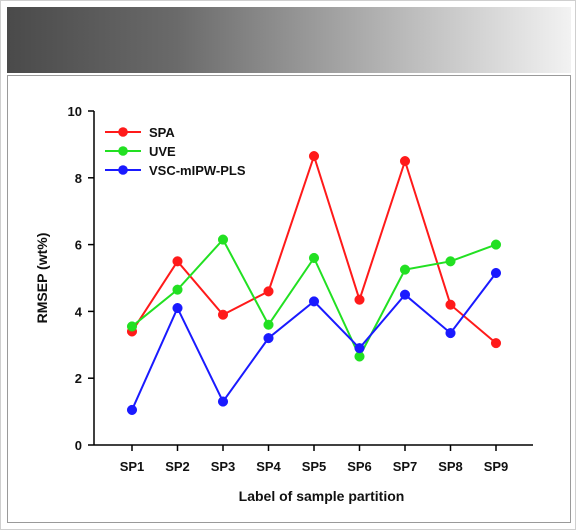 The image size is (576, 531). What do you see at coordinates (132, 466) in the screenshot?
I see `x-tick-label: SP1` at bounding box center [132, 466].